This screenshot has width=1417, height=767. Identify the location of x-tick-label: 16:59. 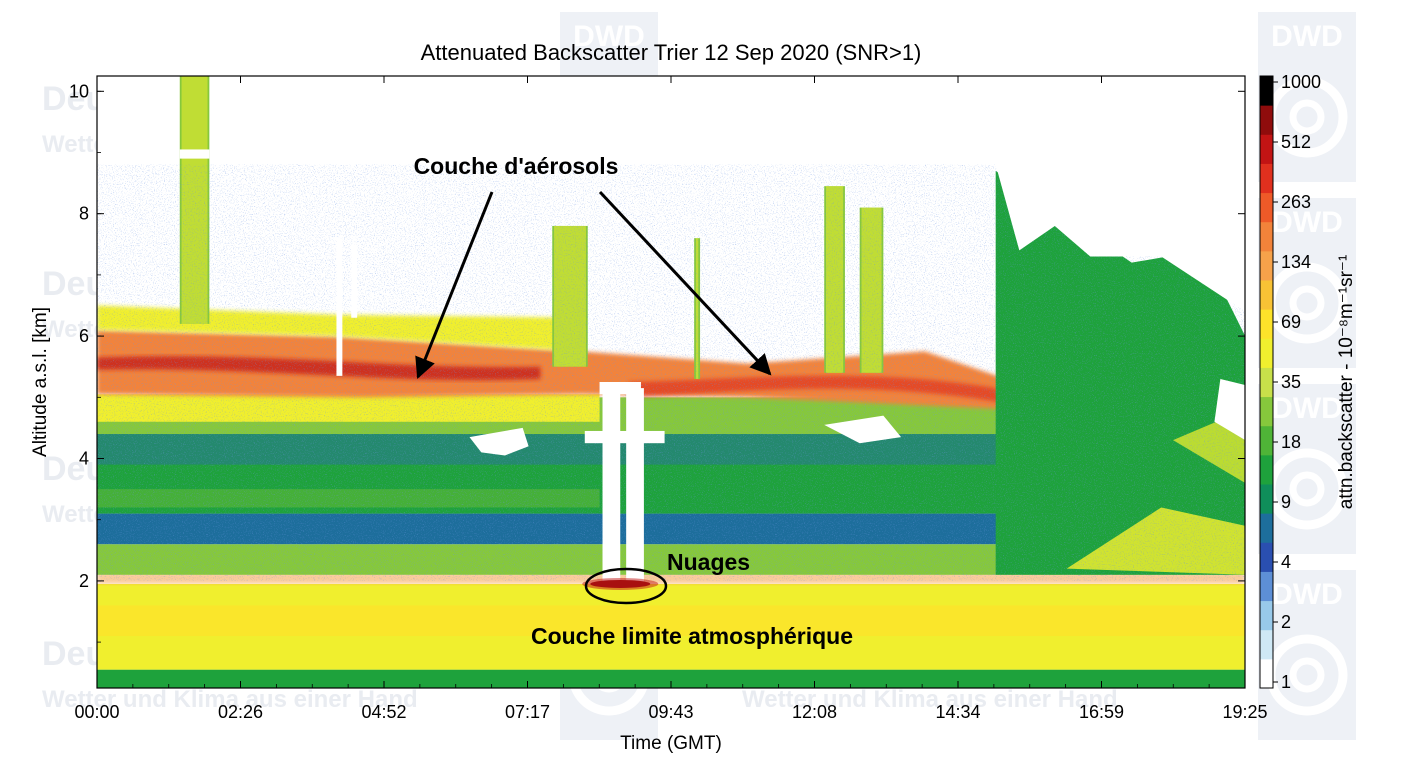
(1101, 712).